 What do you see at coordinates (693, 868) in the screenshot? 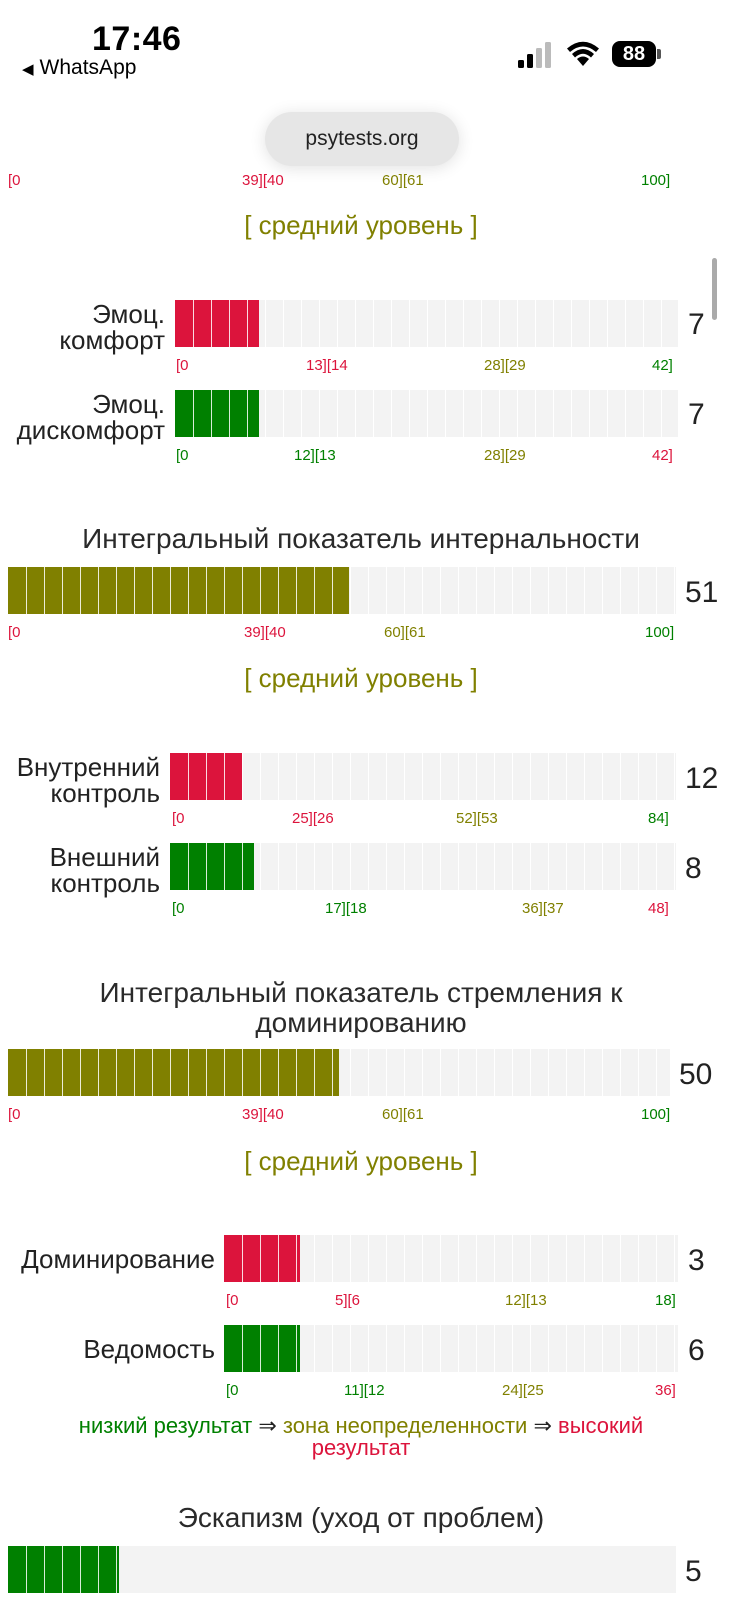
I see `score-external-control: 8` at bounding box center [693, 868].